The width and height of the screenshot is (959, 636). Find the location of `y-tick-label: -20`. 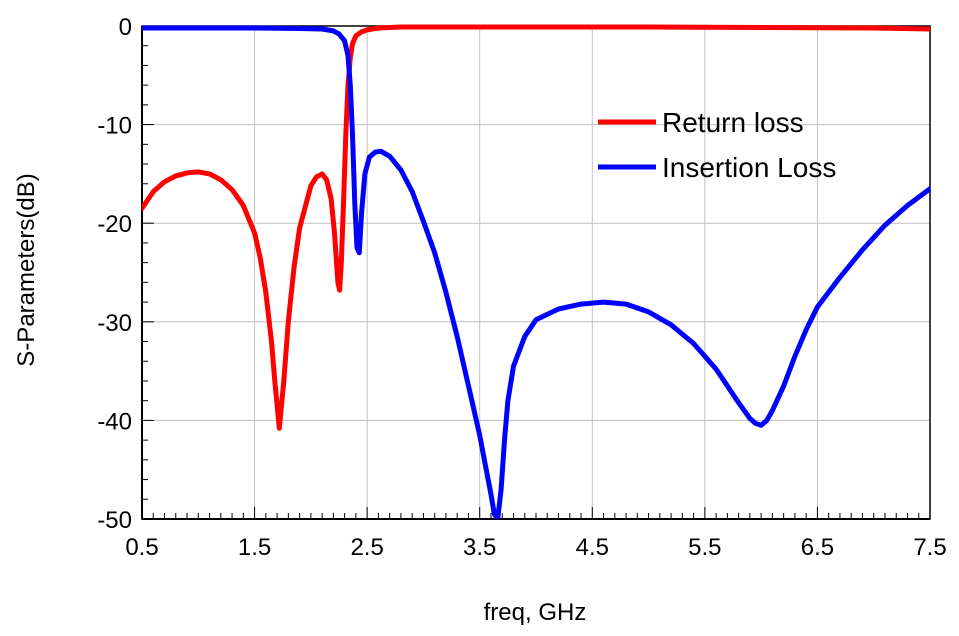

y-tick-label: -20 is located at coordinates (114, 224).